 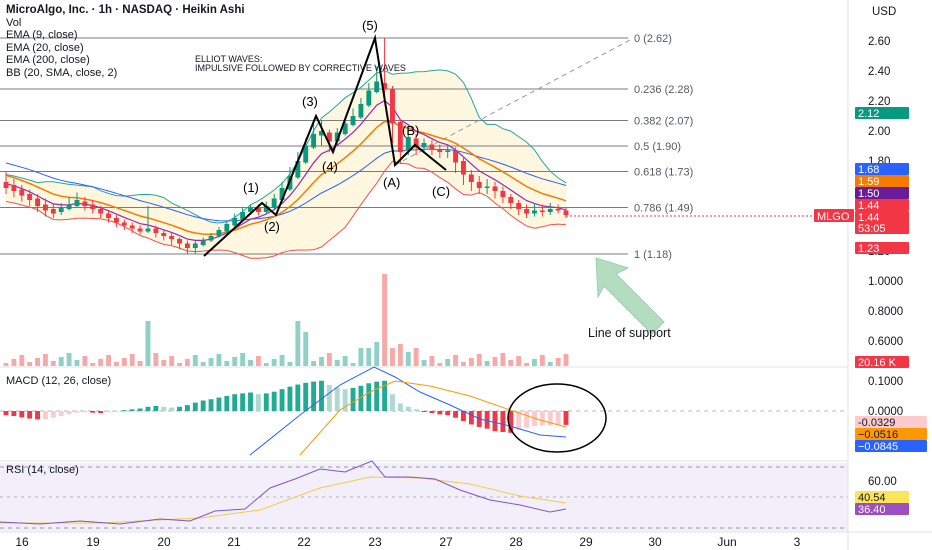 I want to click on indicator-vol: Vol, so click(x=14, y=22).